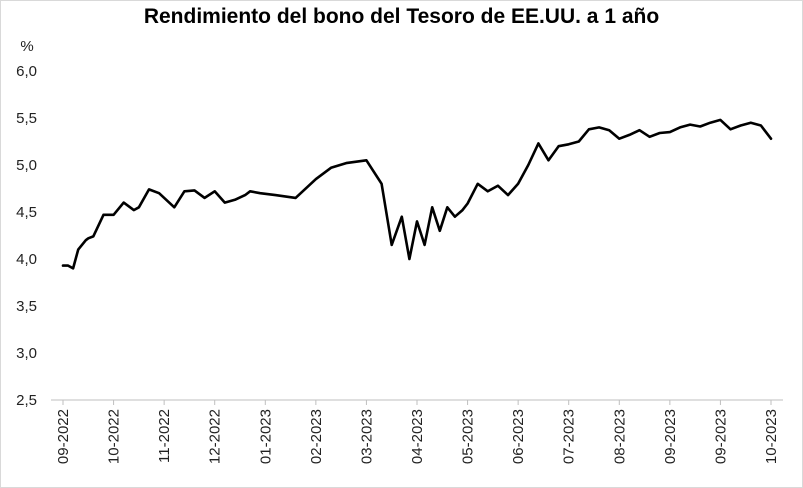  I want to click on x-tick-label: 11-2022, so click(164, 436).